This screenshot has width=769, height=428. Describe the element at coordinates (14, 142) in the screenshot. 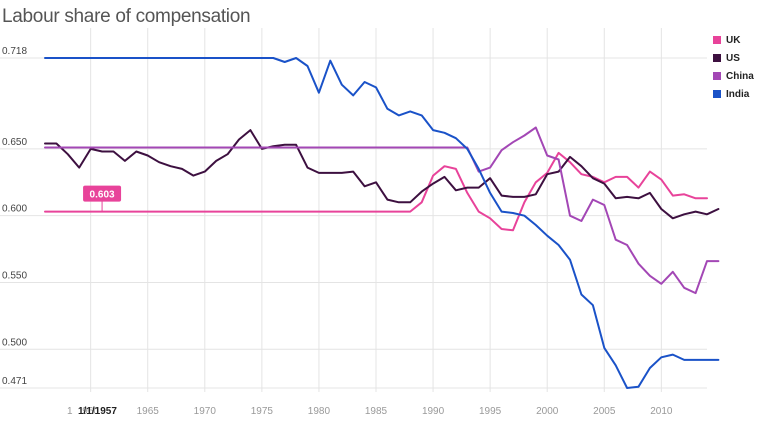

I see `y-tick-label: 0.650` at that location.